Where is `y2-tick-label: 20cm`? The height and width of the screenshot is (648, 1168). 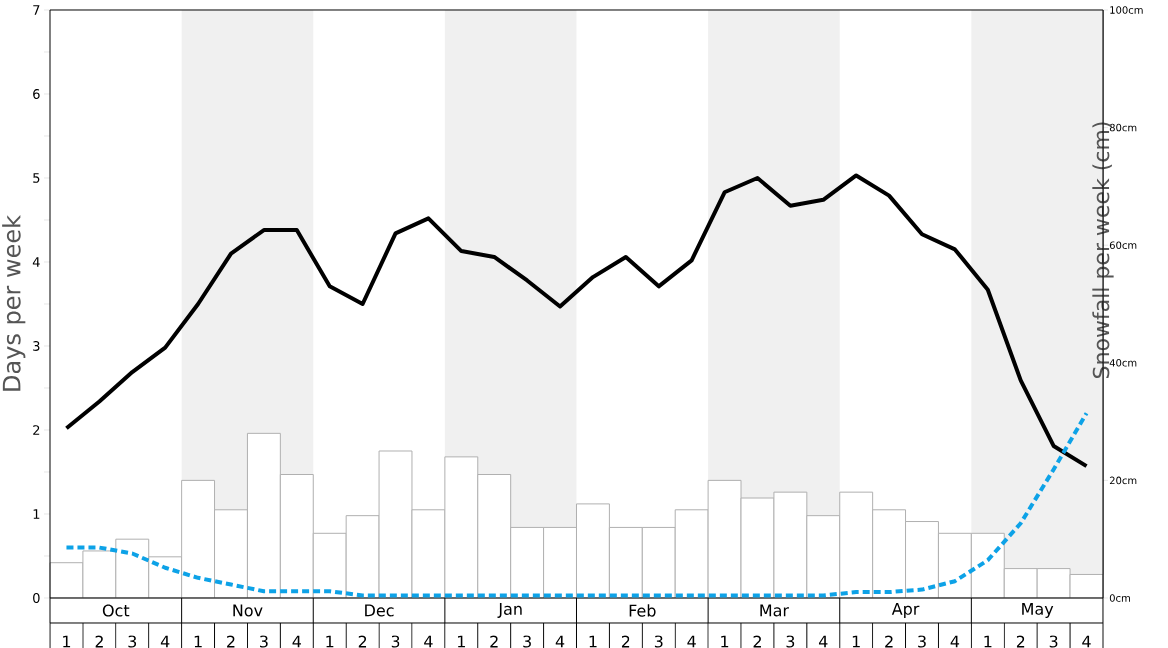 y2-tick-label: 20cm is located at coordinates (1123, 480).